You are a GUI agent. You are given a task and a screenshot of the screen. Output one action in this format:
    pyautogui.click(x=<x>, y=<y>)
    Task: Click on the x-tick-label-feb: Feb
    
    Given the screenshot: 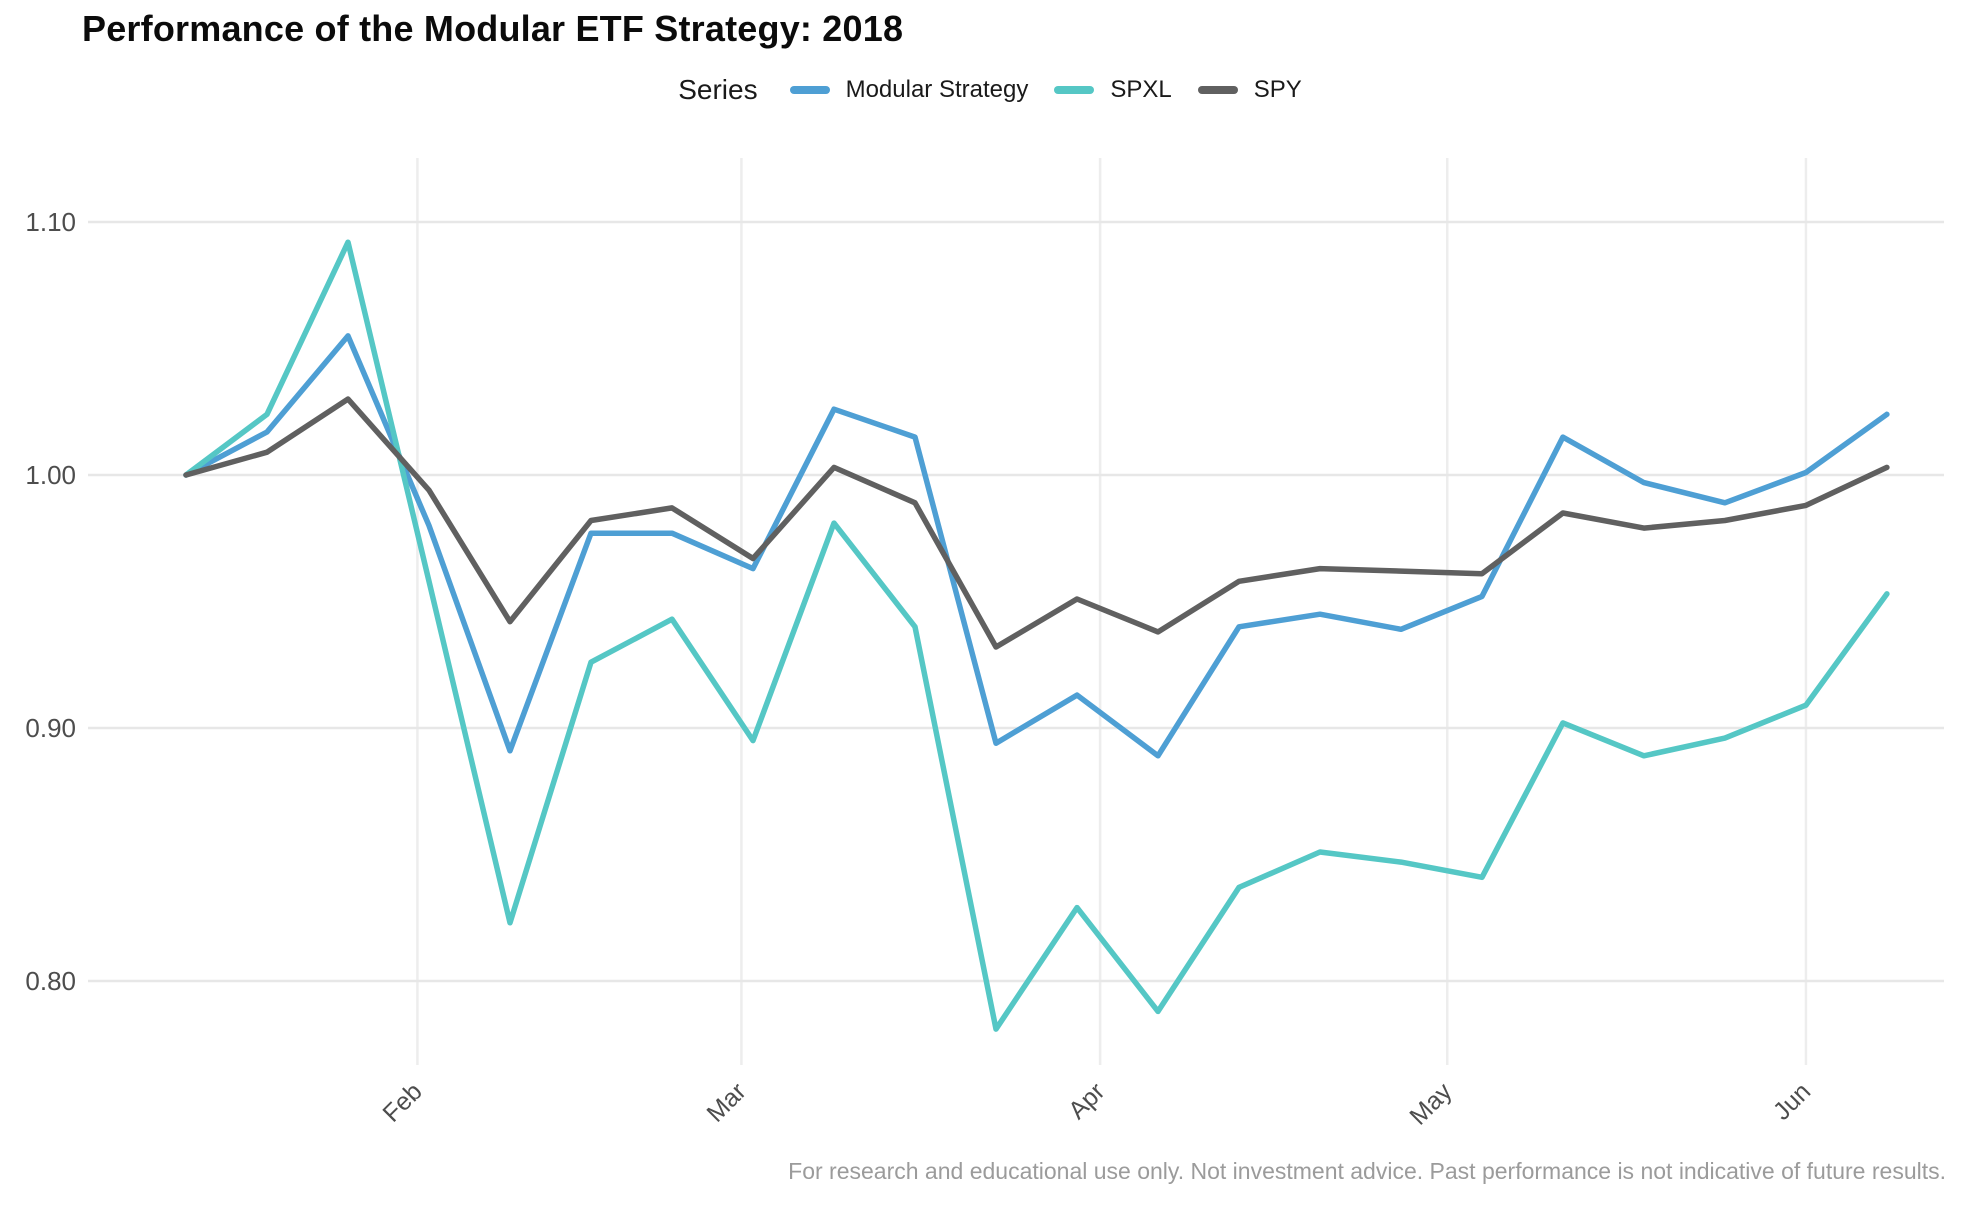 What is the action you would take?
    pyautogui.click(x=402, y=1102)
    